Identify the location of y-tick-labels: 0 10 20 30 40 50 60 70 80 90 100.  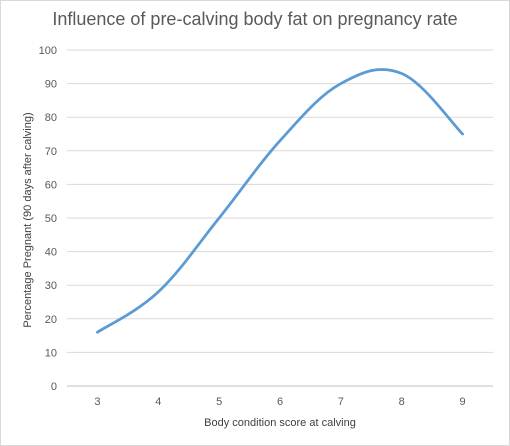
(48, 219).